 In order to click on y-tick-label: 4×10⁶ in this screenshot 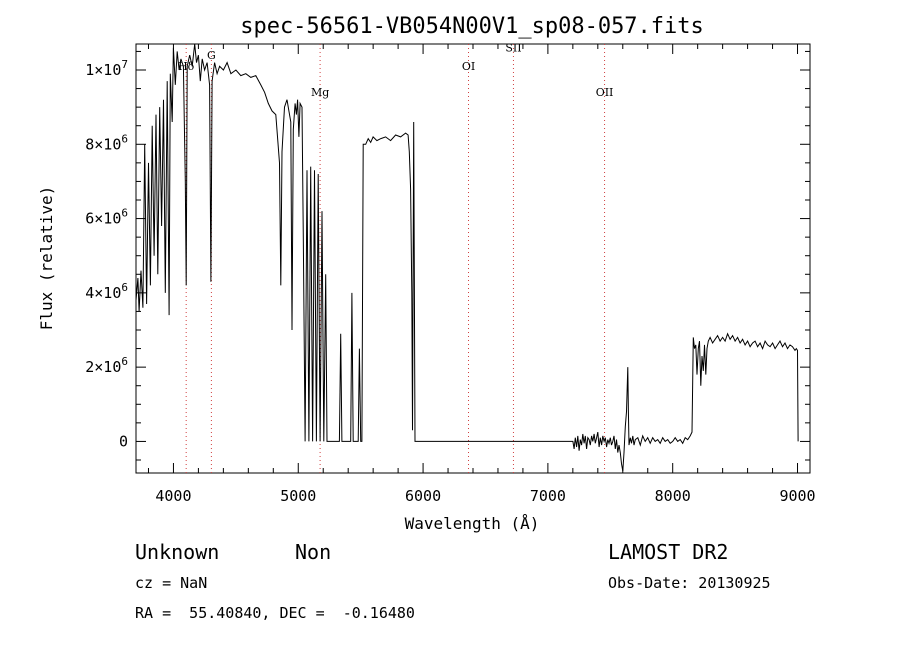, I will do `click(106, 291)`.